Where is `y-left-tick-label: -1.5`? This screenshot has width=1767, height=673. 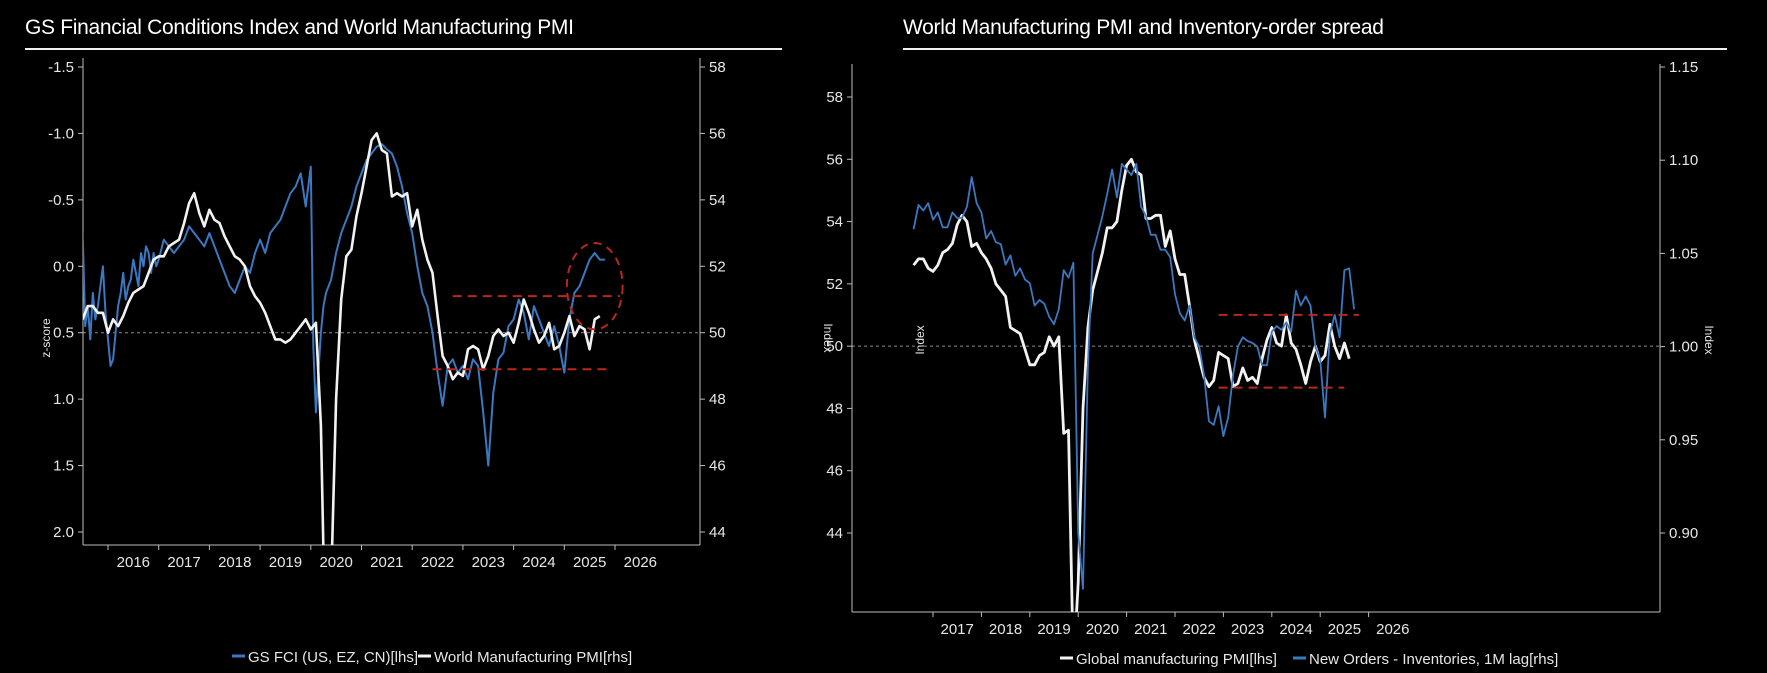
y-left-tick-label: -1.5 is located at coordinates (61, 67).